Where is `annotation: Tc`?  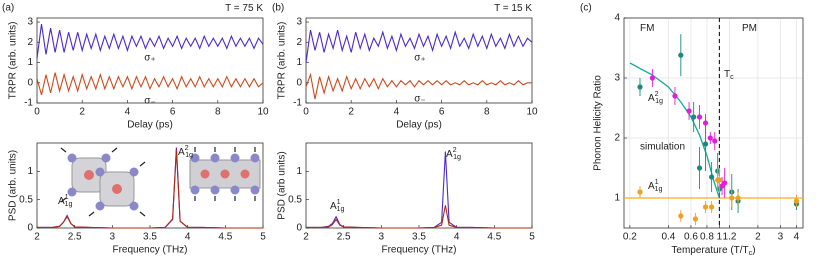 annotation: Tc is located at coordinates (729, 75).